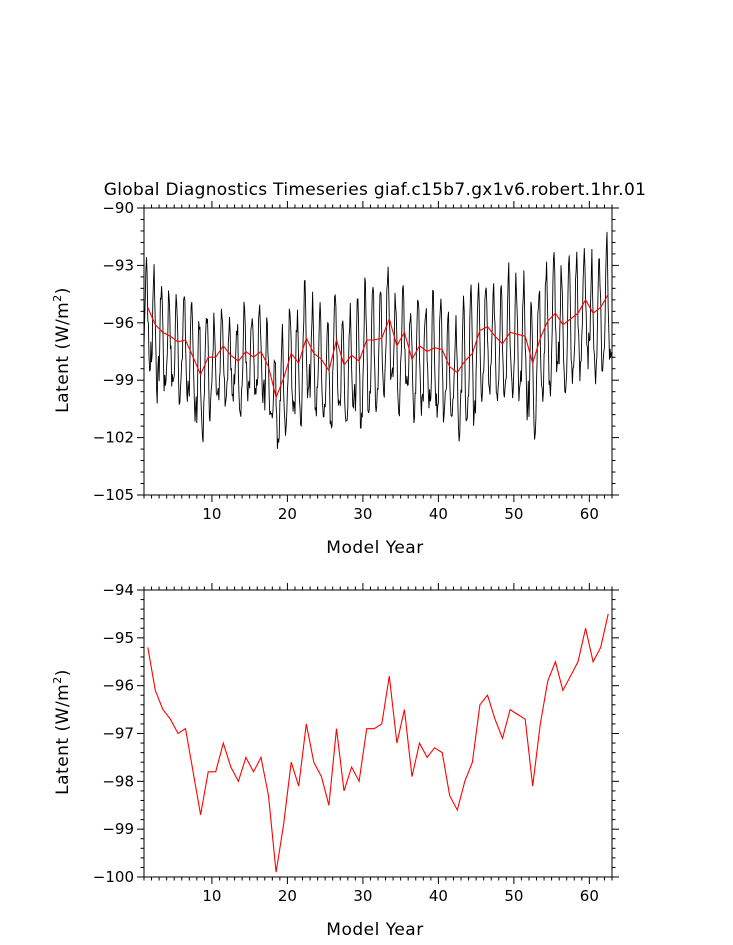 The width and height of the screenshot is (733, 945). What do you see at coordinates (374, 930) in the screenshot?
I see `bottom-x-axis-label: Model Year` at bounding box center [374, 930].